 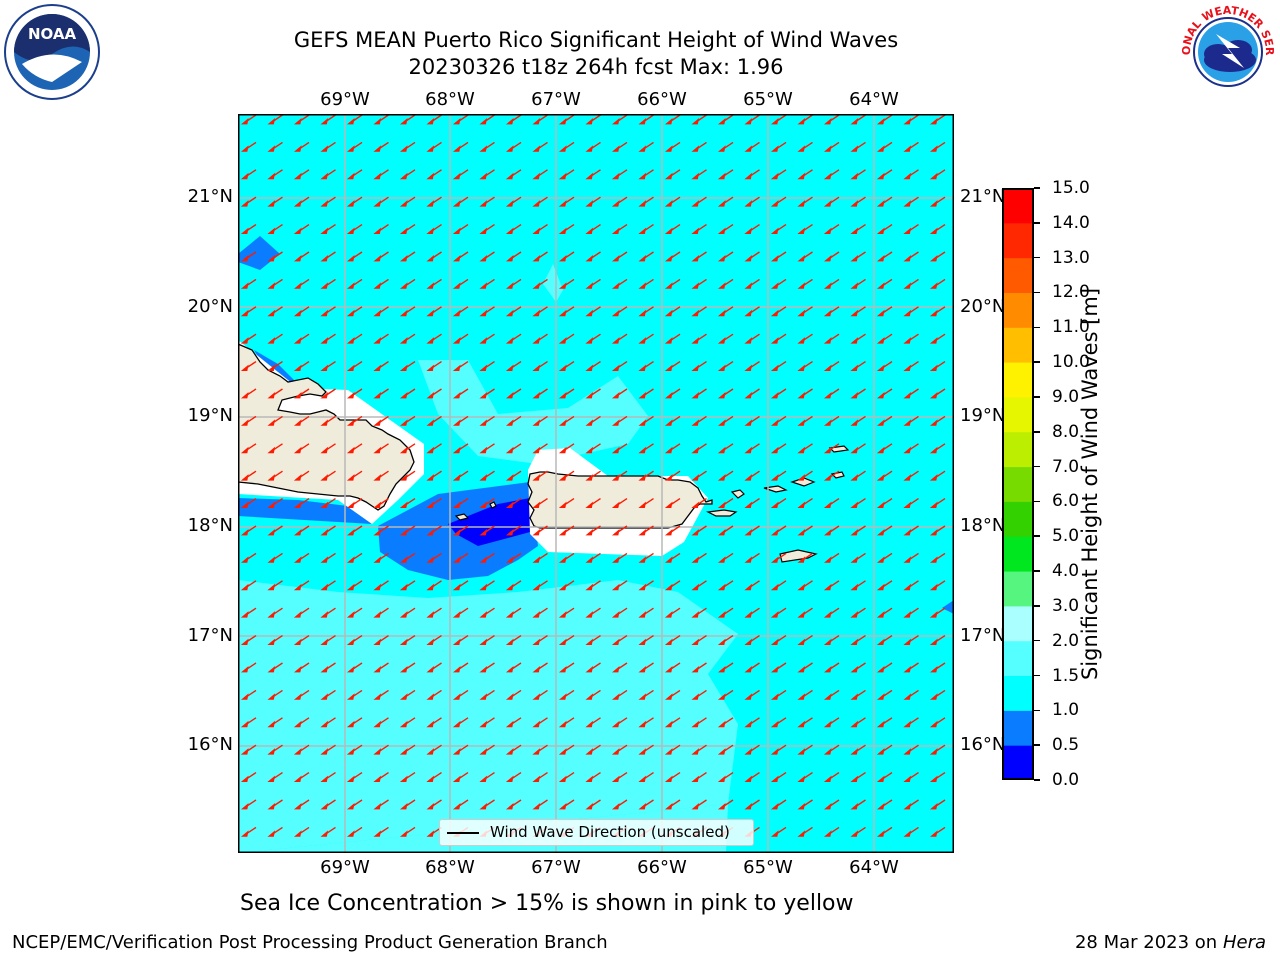 What do you see at coordinates (52, 34) in the screenshot?
I see `noaa-logo-text: NOAA` at bounding box center [52, 34].